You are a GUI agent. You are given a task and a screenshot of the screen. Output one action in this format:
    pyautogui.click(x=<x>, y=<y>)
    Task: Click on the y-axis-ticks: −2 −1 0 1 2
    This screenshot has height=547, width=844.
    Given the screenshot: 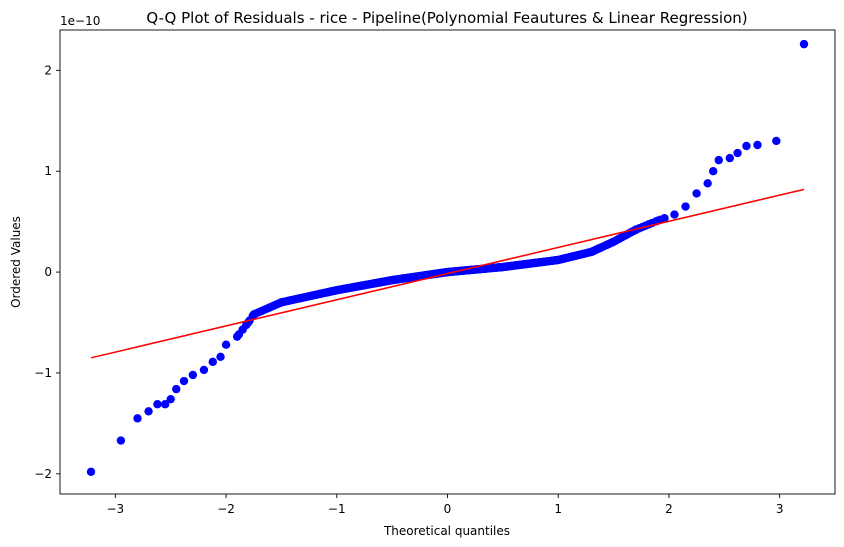 What is the action you would take?
    pyautogui.click(x=47, y=272)
    